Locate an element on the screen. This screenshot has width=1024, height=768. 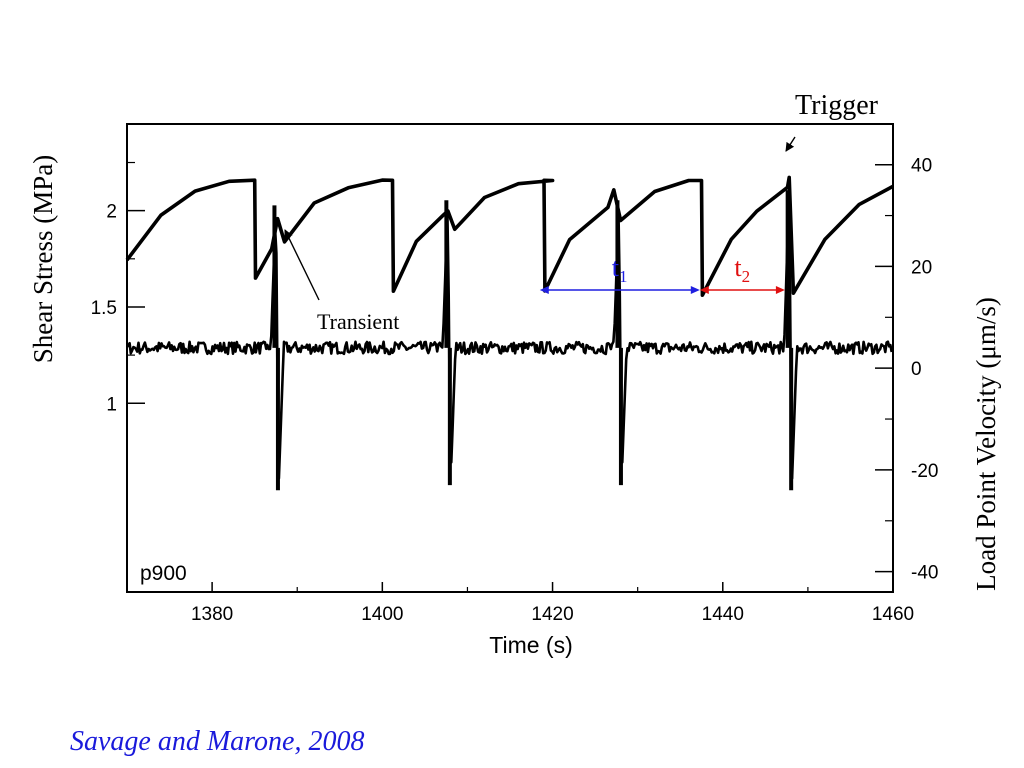
citation: Savage and Marone, 2008 is located at coordinates (217, 741).